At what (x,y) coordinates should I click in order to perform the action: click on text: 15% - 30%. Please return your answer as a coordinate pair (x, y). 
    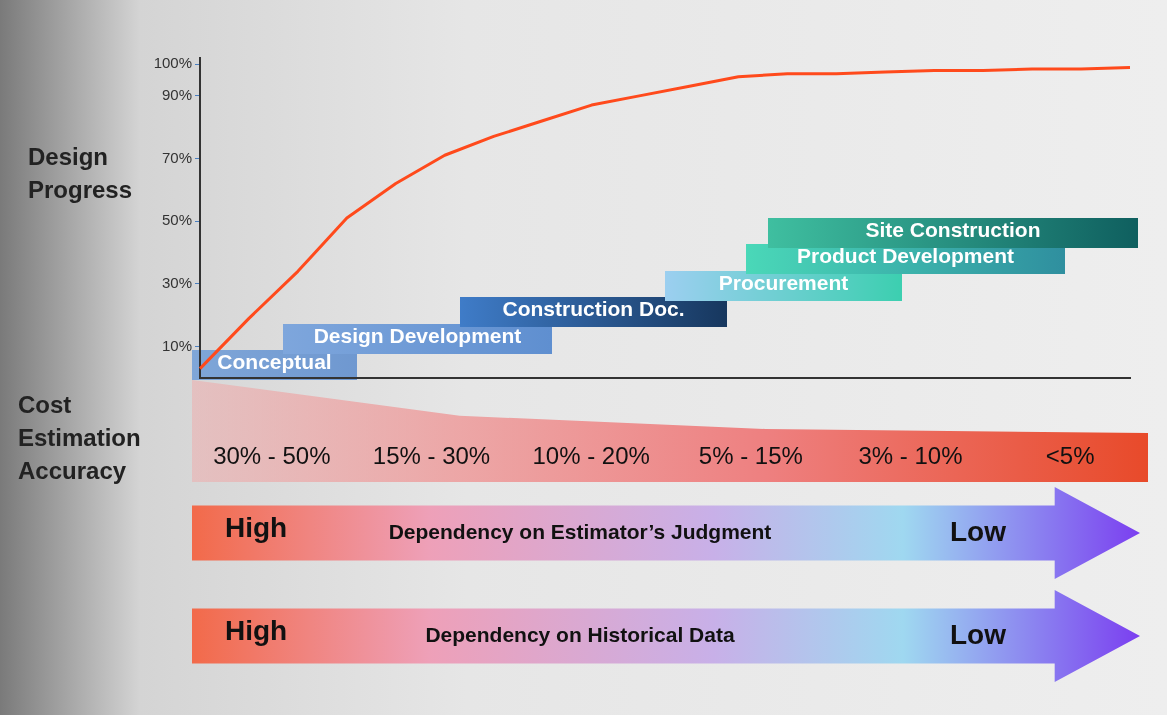
    Looking at the image, I should click on (431, 456).